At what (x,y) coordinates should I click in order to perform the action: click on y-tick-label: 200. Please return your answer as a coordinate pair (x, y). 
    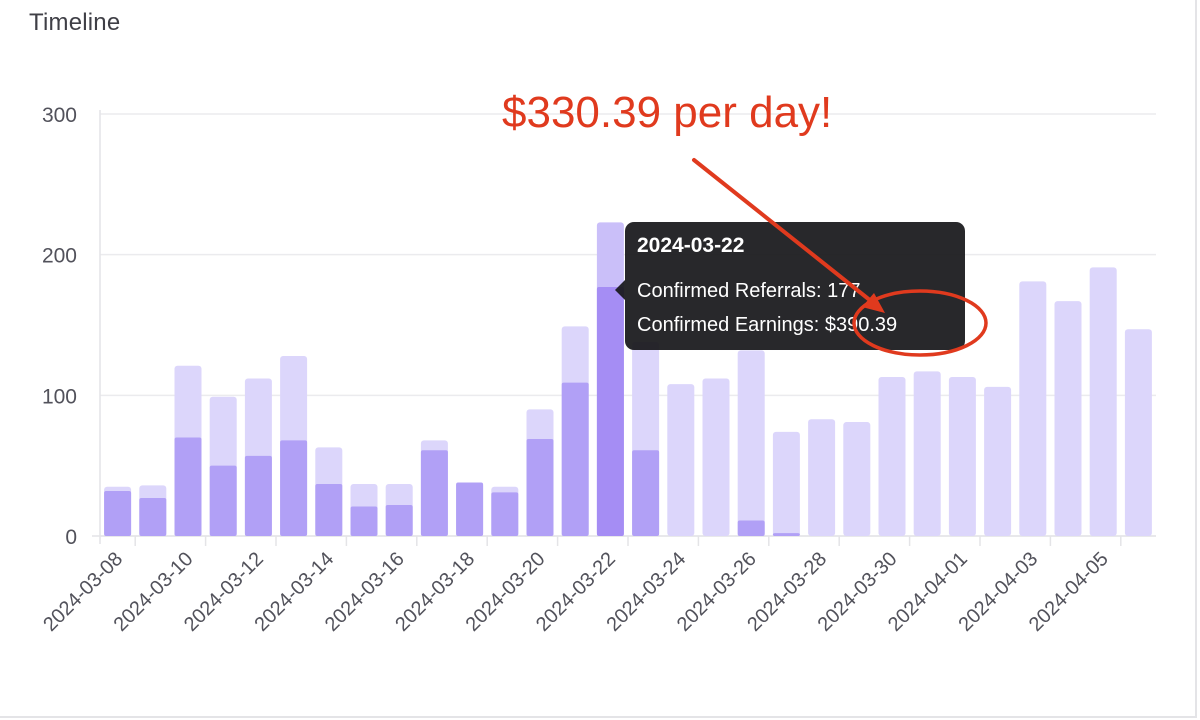
    Looking at the image, I should click on (59, 256).